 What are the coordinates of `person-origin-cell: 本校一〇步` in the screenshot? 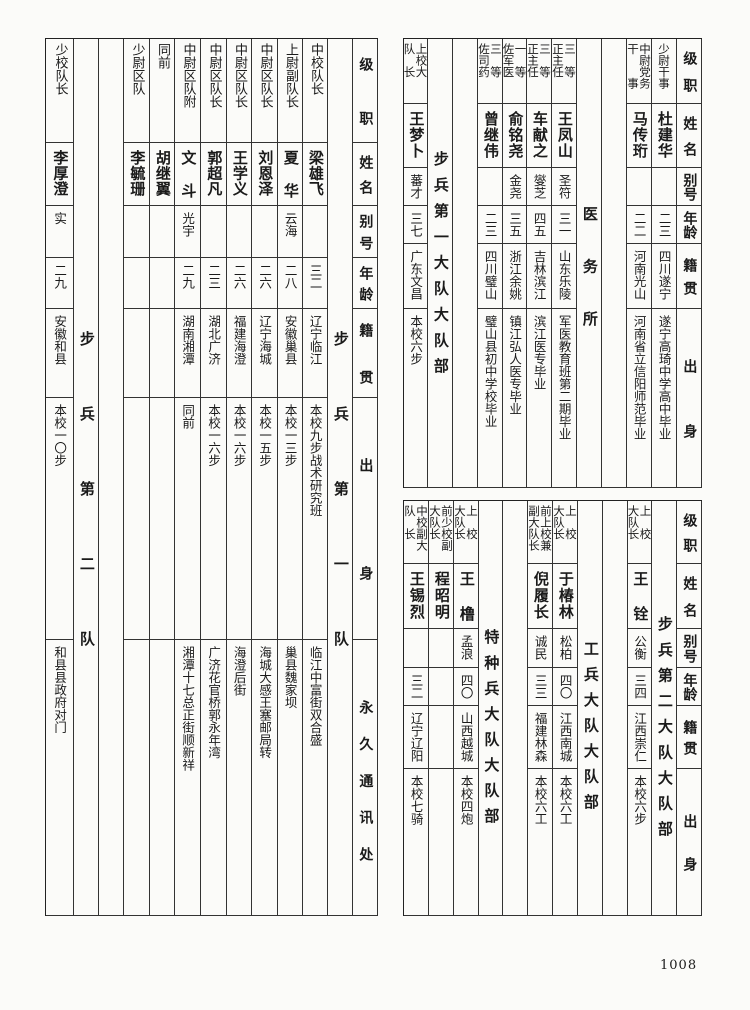 It's located at (60, 519).